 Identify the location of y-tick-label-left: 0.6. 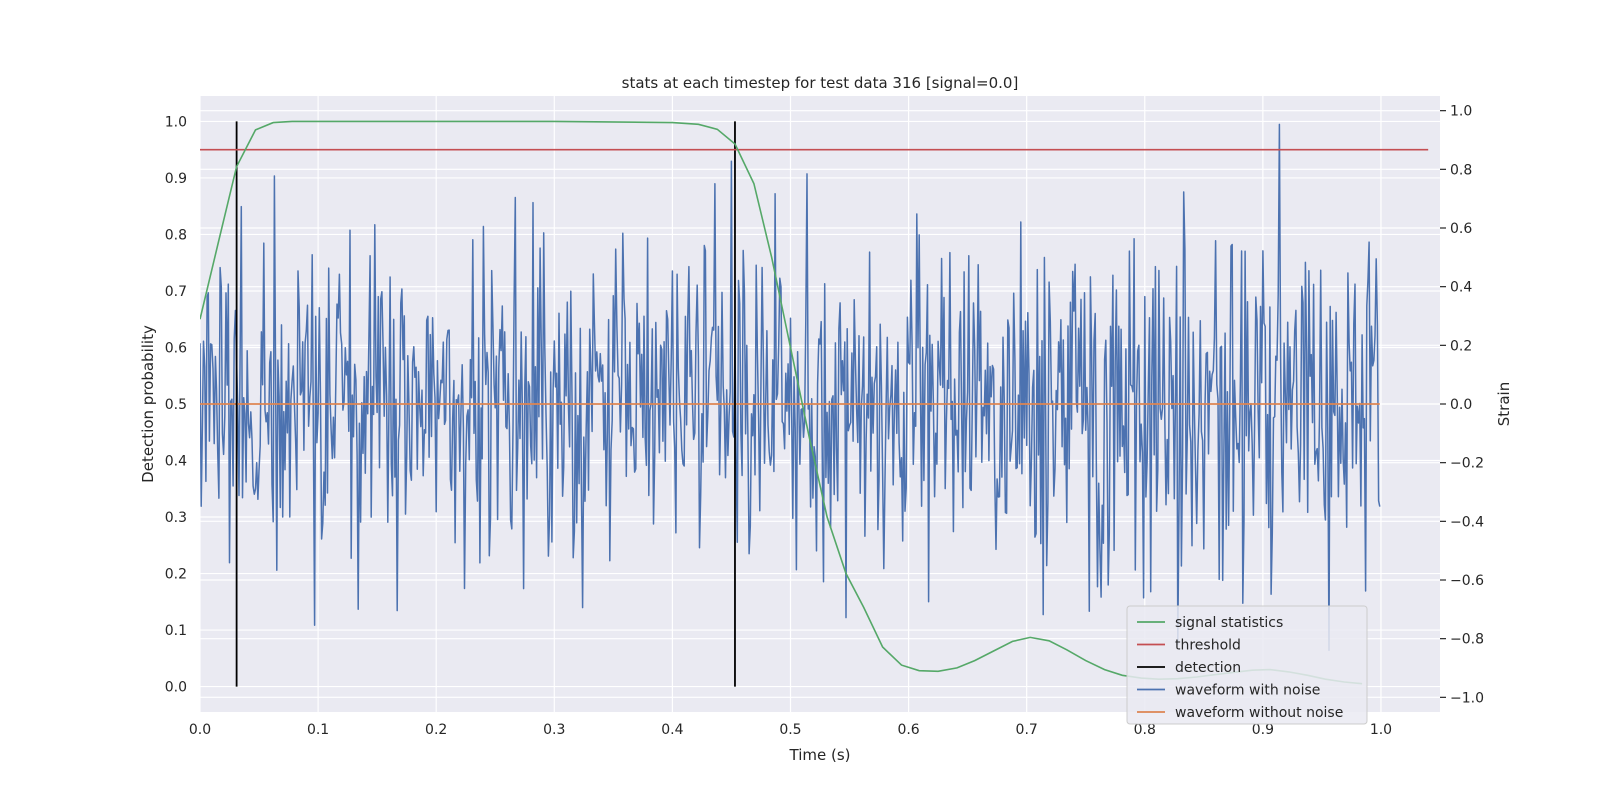
(176, 348).